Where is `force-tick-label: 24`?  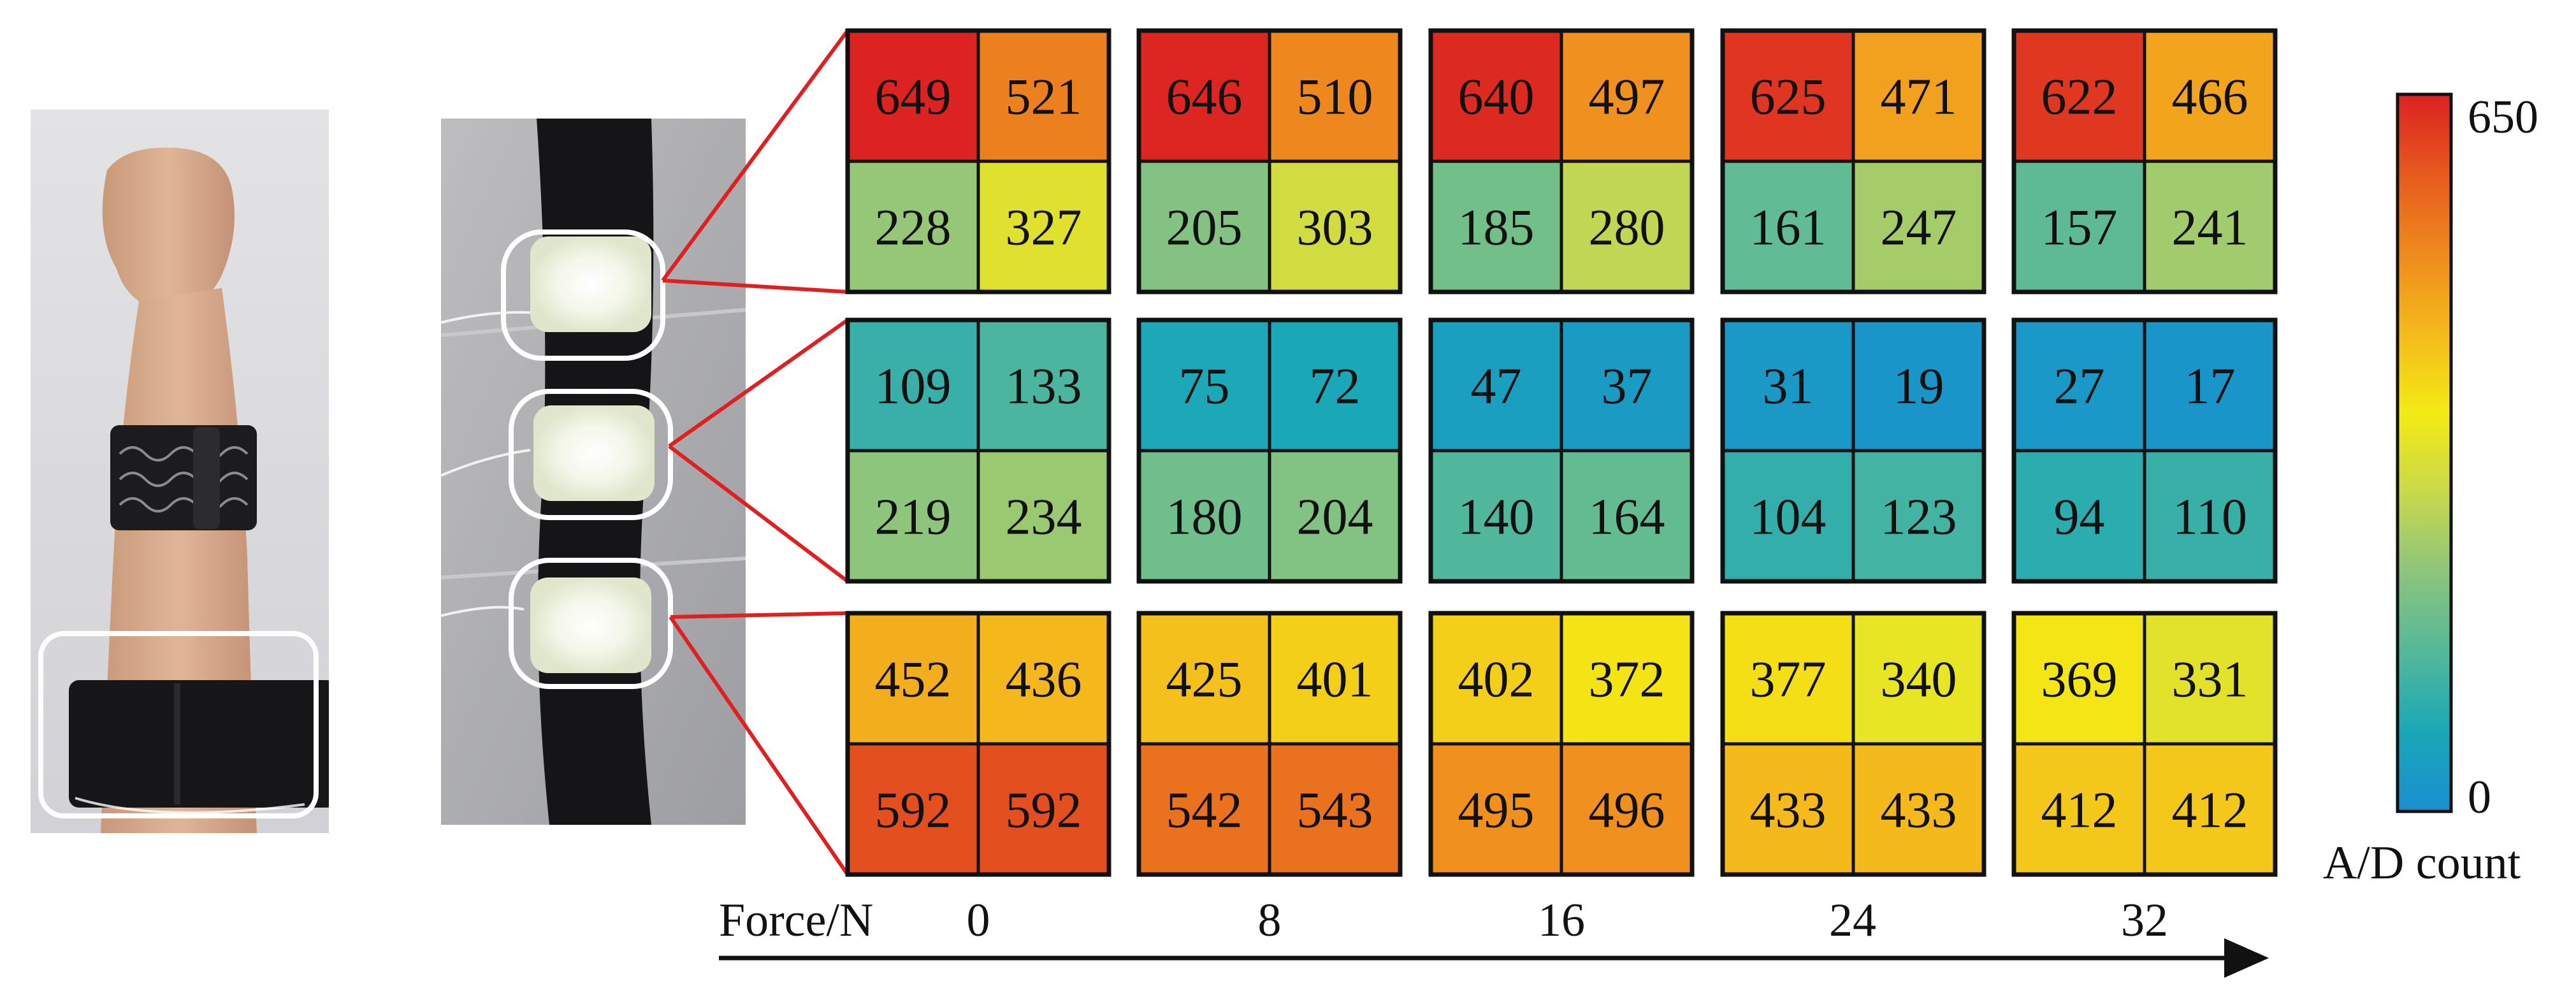
force-tick-label: 24 is located at coordinates (1852, 920).